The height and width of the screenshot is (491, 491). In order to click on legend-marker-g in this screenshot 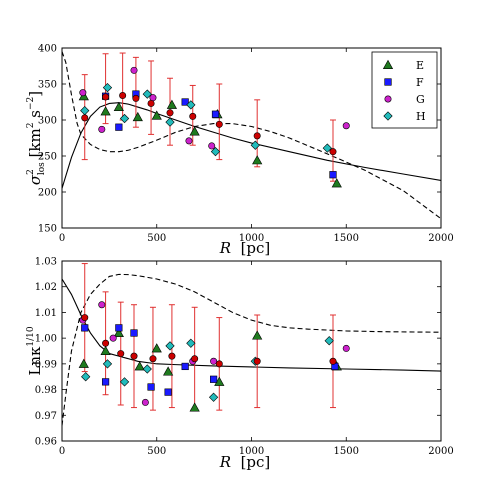, I will do `click(388, 99)`.